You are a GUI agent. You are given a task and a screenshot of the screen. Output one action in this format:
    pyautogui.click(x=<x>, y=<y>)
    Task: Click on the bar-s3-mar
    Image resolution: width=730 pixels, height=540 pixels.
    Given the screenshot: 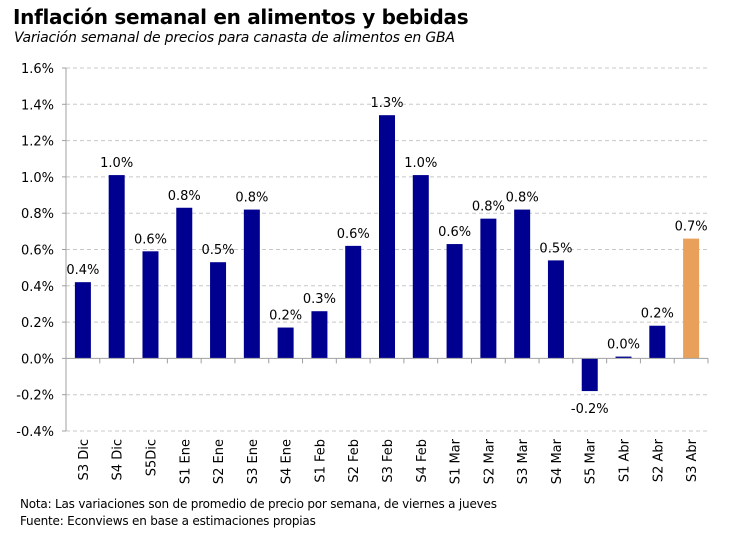 What is the action you would take?
    pyautogui.click(x=522, y=284)
    